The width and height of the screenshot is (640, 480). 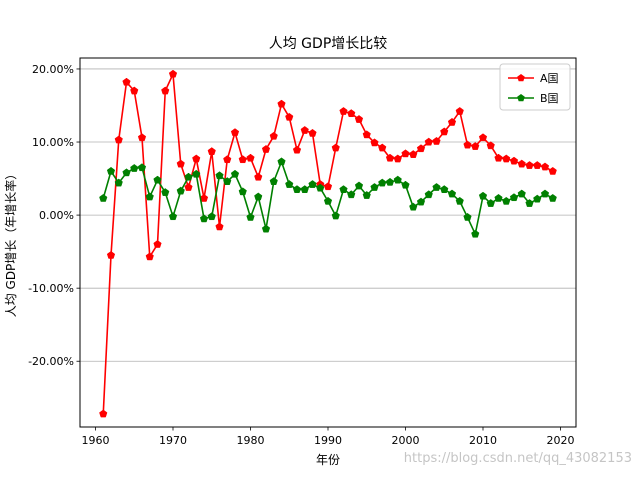 What do you see at coordinates (561, 440) in the screenshot?
I see `x-tick-label: 2020` at bounding box center [561, 440].